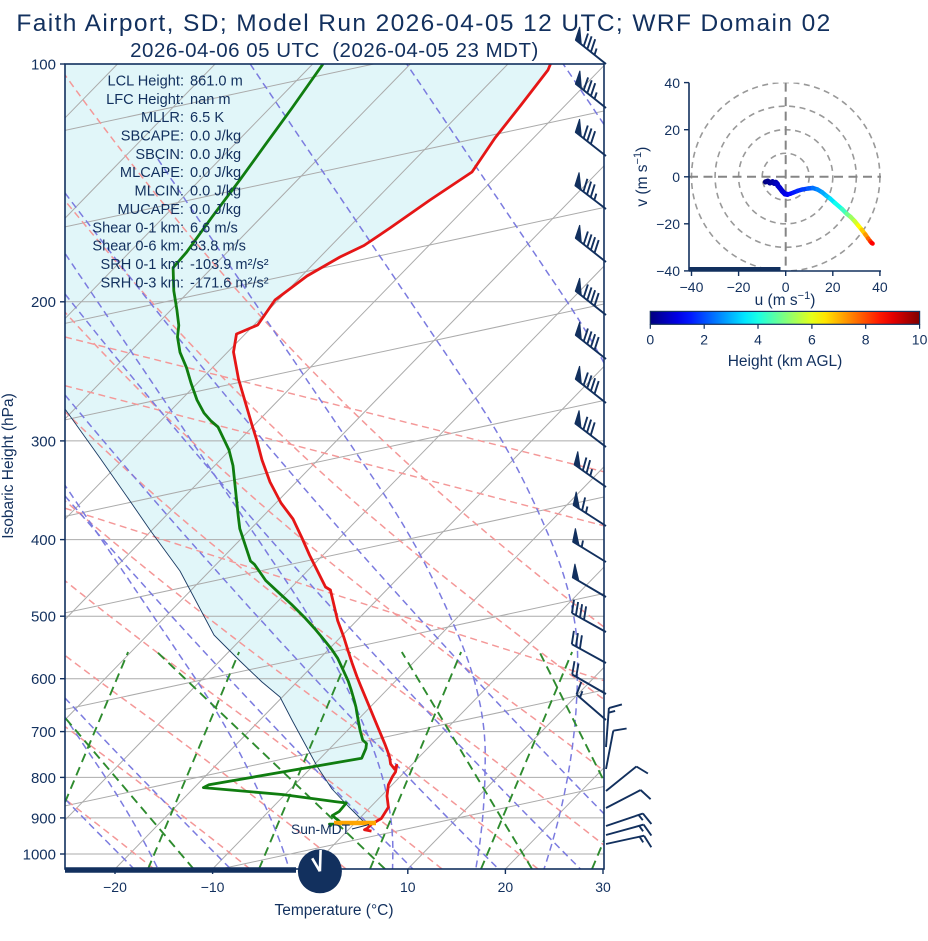  I want to click on svg-text: 6, so click(812, 339).